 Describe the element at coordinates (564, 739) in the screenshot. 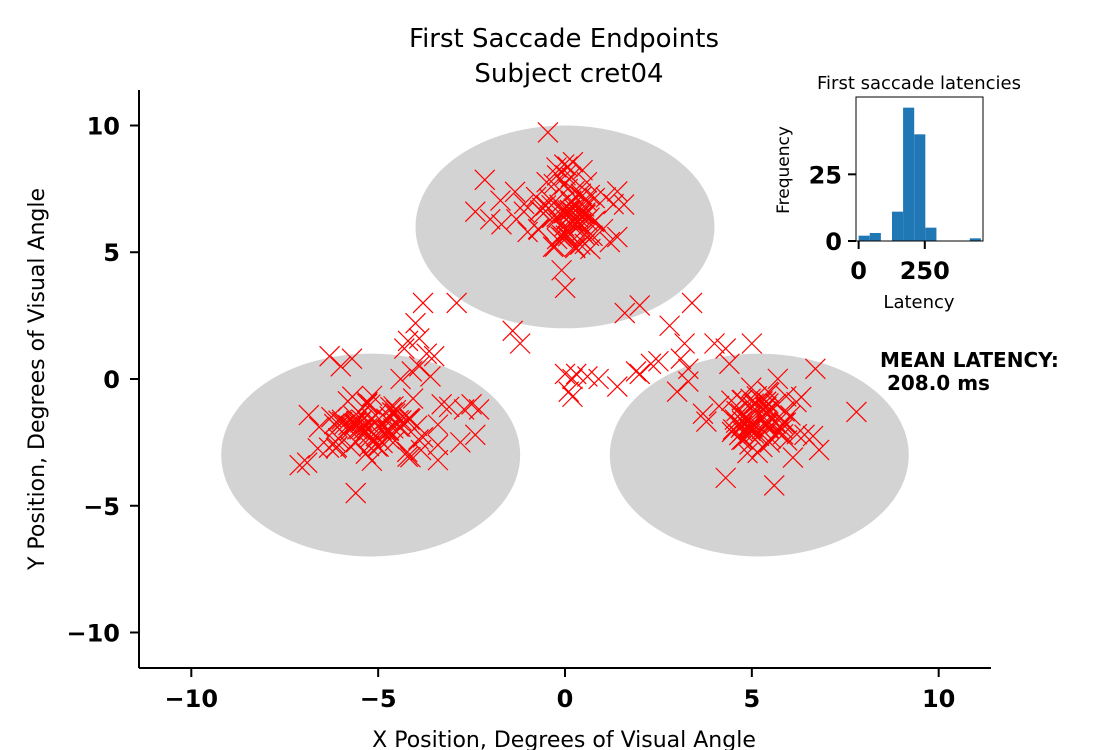

I see `x-axis-label: X Position, Degrees of Visual Angle` at that location.